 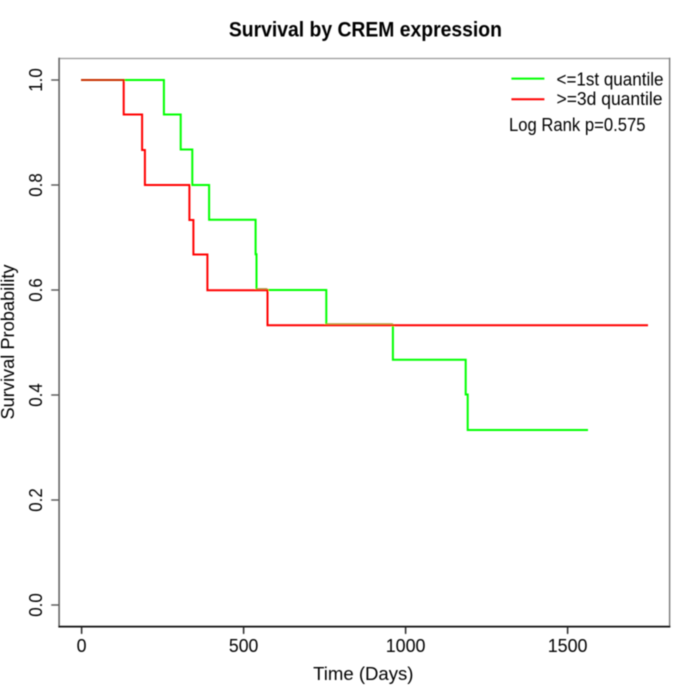 I want to click on svg-text: Log Rank p=0.575, so click(x=577, y=125).